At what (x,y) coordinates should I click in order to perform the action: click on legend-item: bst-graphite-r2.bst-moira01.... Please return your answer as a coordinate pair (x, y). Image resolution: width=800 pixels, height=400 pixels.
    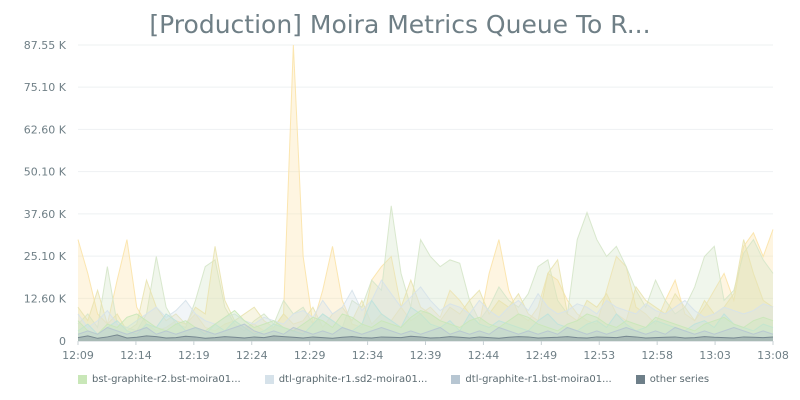
    Looking at the image, I should click on (159, 379).